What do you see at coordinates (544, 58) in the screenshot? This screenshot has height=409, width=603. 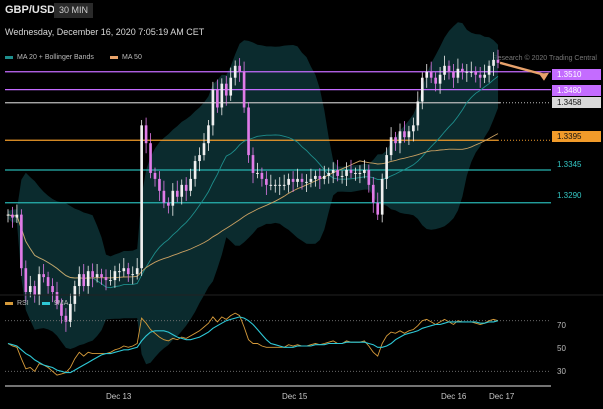 I see `copyright-text: Research © 2020 Trading Central` at bounding box center [544, 58].